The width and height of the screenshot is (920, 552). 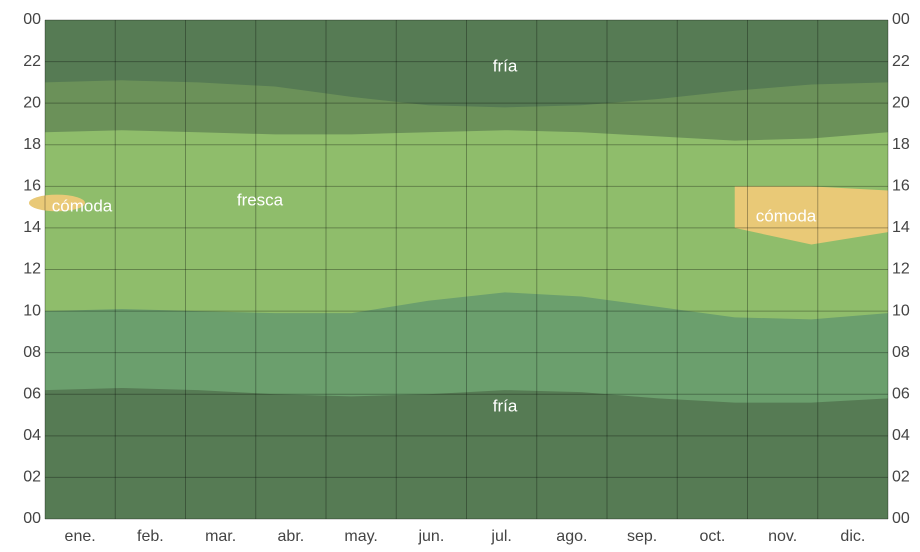 I want to click on y-tick-label: 04, so click(x=32, y=435).